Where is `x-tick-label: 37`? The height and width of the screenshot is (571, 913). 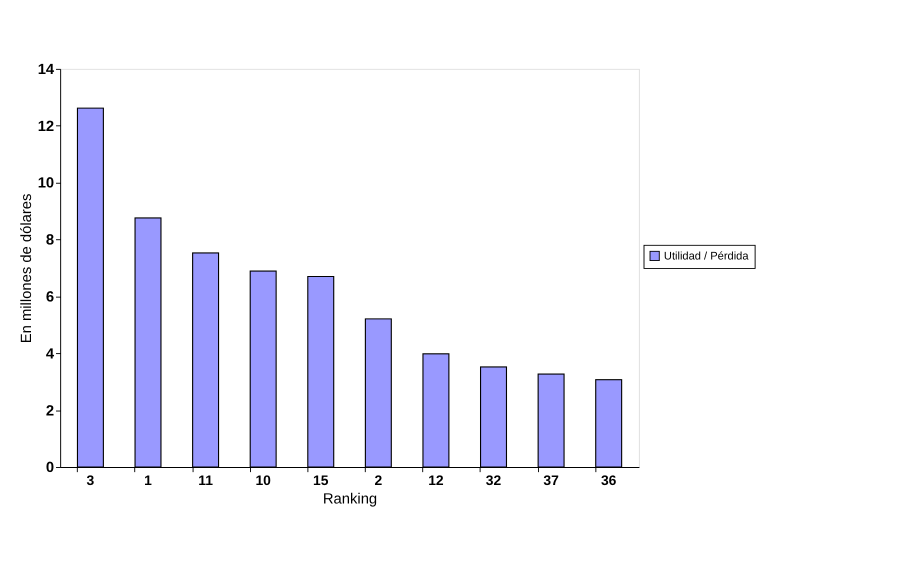
x-tick-label: 37 is located at coordinates (551, 480).